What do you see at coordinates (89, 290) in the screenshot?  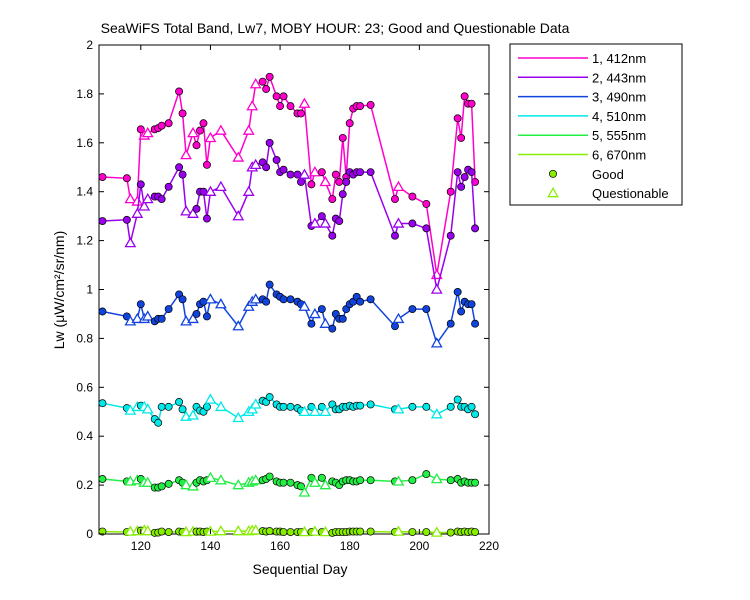 I see `y-tick-label: 1` at bounding box center [89, 290].